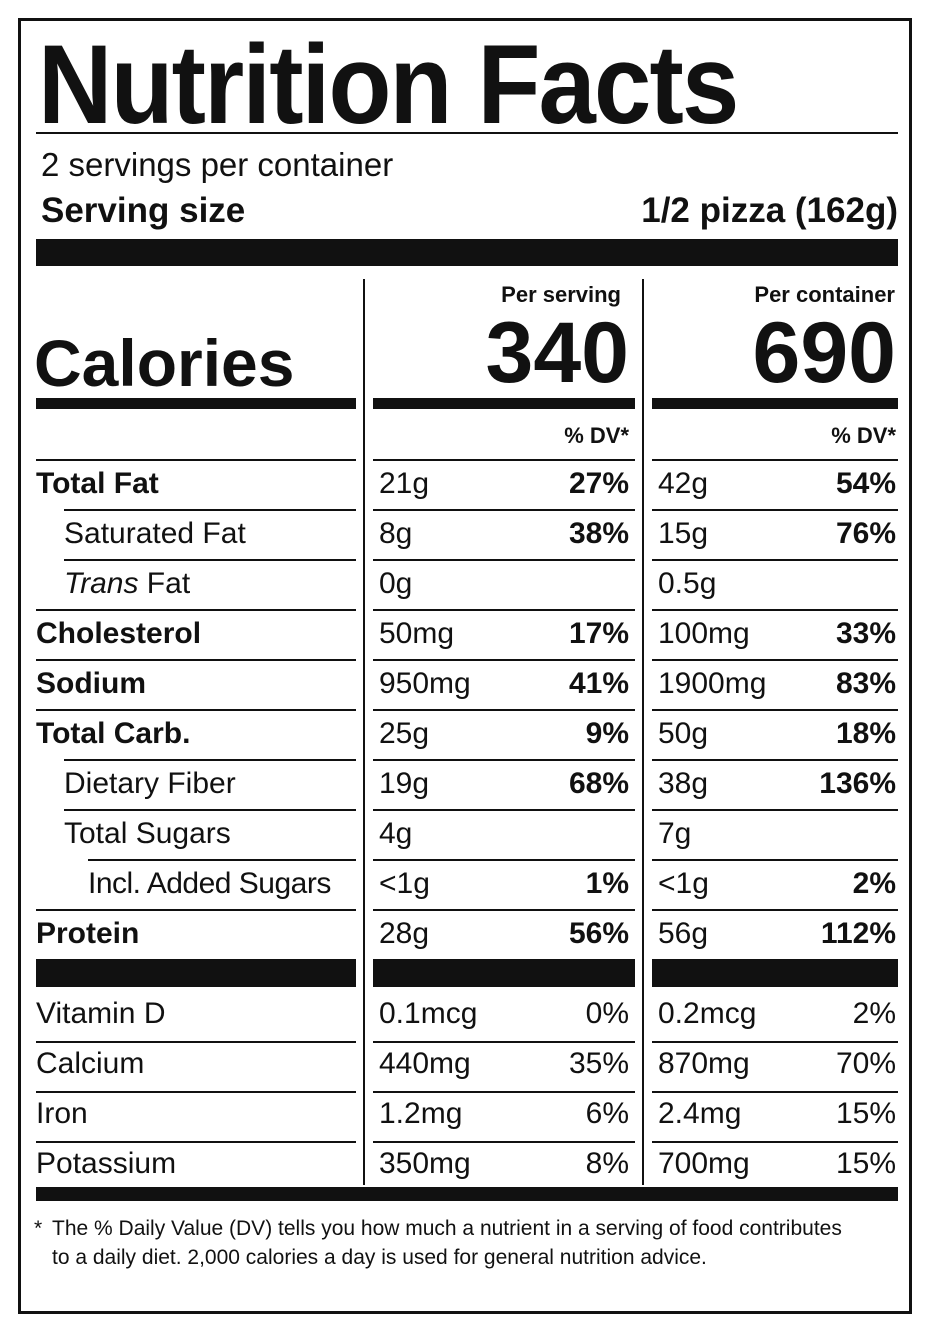 The width and height of the screenshot is (930, 1331). What do you see at coordinates (598, 483) in the screenshot?
I see `serving-dv: 27%` at bounding box center [598, 483].